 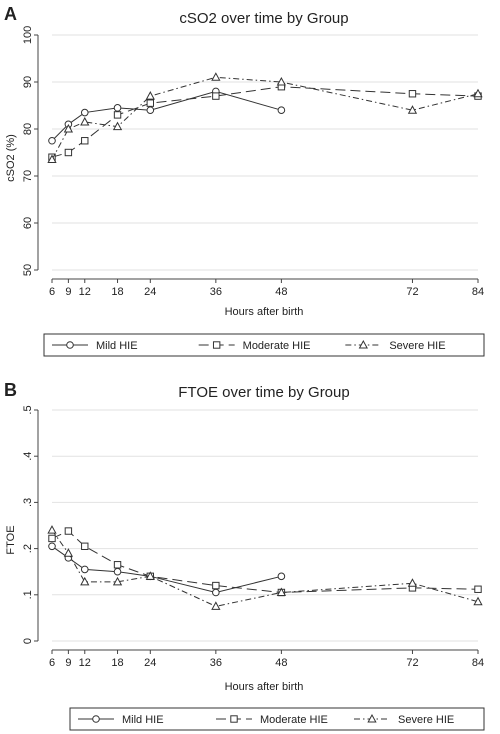 What do you see at coordinates (11, 539) in the screenshot?
I see `panel-b-ylabel: FTOE` at bounding box center [11, 539].